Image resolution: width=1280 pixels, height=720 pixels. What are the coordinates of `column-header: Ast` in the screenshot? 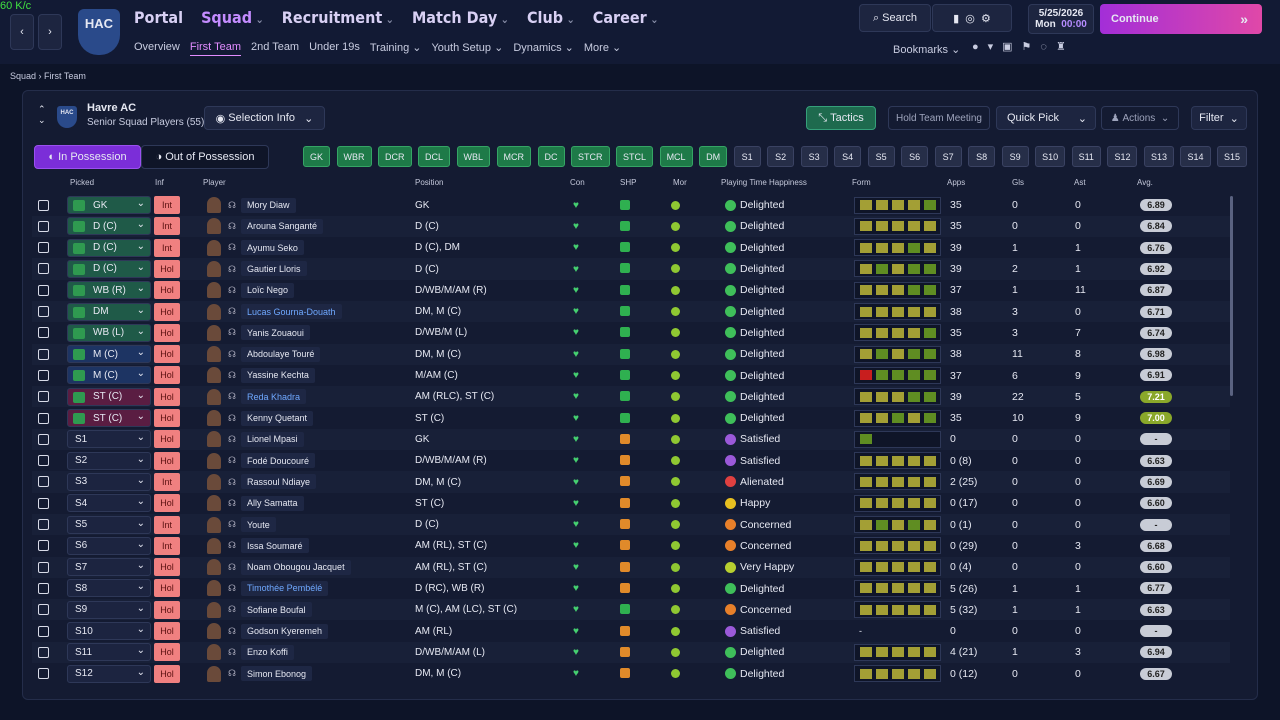 It's located at (1080, 182).